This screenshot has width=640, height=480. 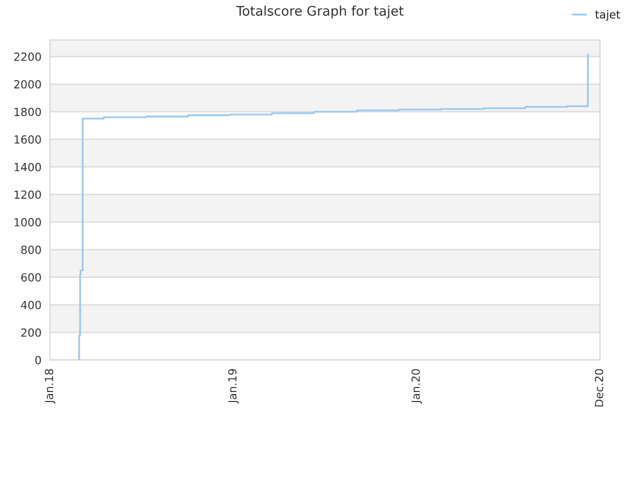 What do you see at coordinates (27, 139) in the screenshot?
I see `y-tick-label: 1600` at bounding box center [27, 139].